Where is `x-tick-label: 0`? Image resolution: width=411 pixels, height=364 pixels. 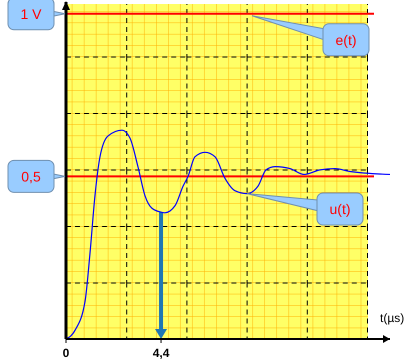
x-tick-label: 0 is located at coordinates (66, 353).